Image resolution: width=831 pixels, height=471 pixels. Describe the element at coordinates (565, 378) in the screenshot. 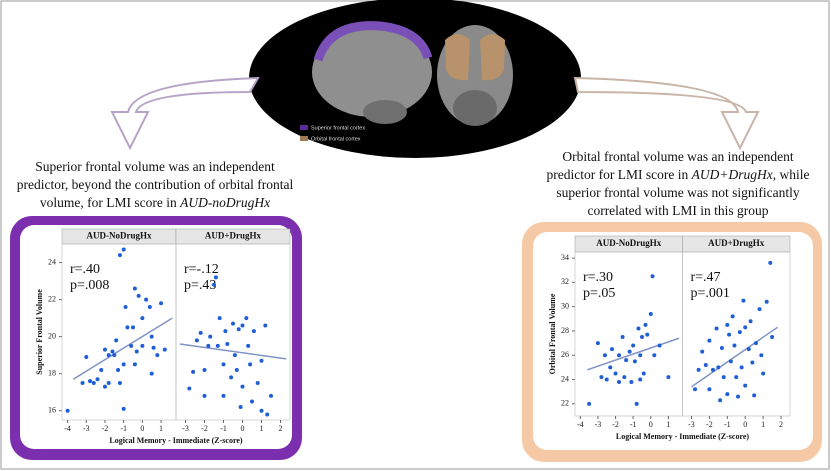

I see `y-tick-label: 24` at that location.